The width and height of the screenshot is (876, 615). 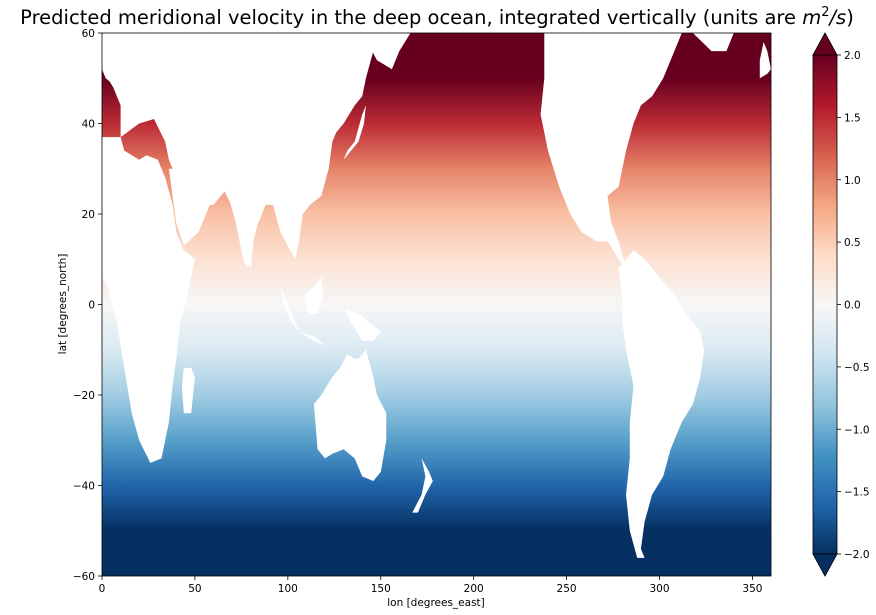 What do you see at coordinates (661, 404) in the screenshot?
I see `land-south-america` at bounding box center [661, 404].